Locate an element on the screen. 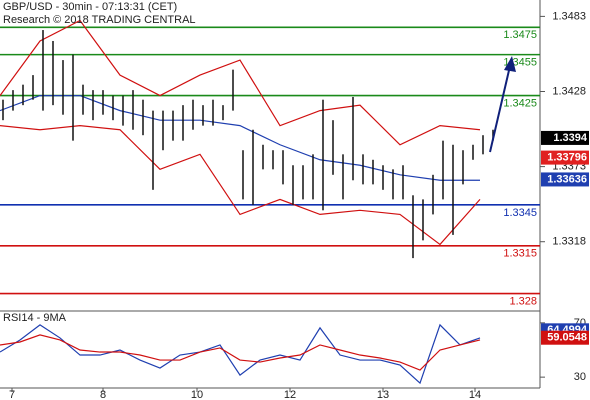 The image size is (590, 400). level-label: 1.3425 is located at coordinates (520, 104).